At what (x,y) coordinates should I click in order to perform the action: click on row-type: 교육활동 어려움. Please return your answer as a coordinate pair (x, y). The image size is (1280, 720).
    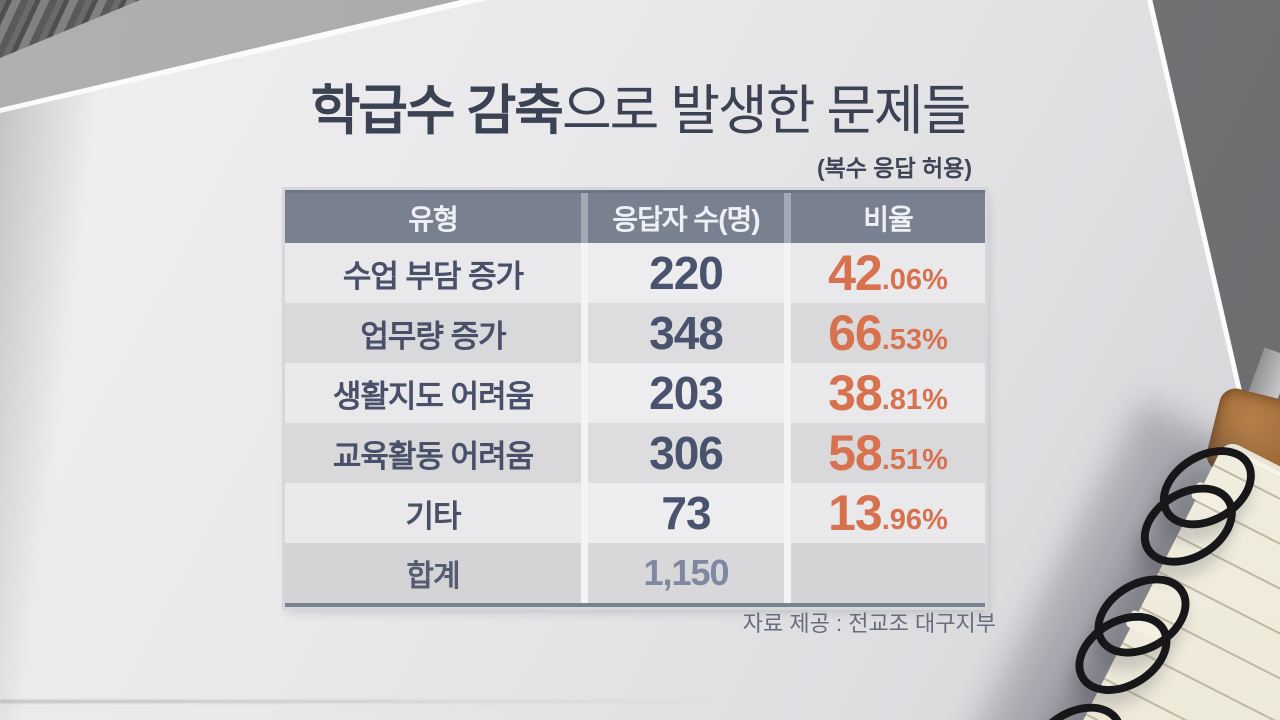
    Looking at the image, I should click on (433, 453).